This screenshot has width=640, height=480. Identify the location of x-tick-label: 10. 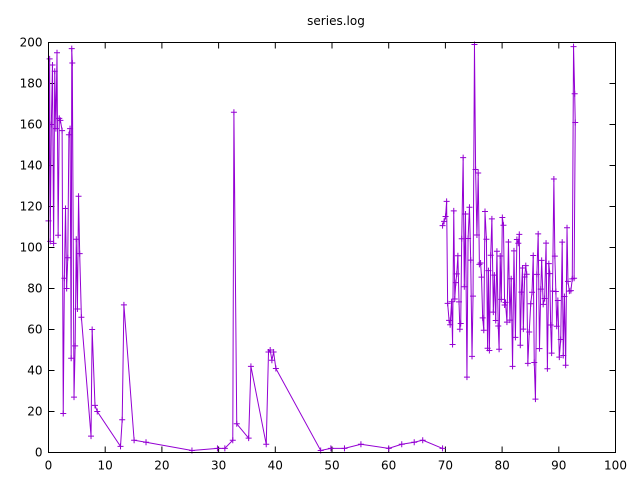
(105, 466).